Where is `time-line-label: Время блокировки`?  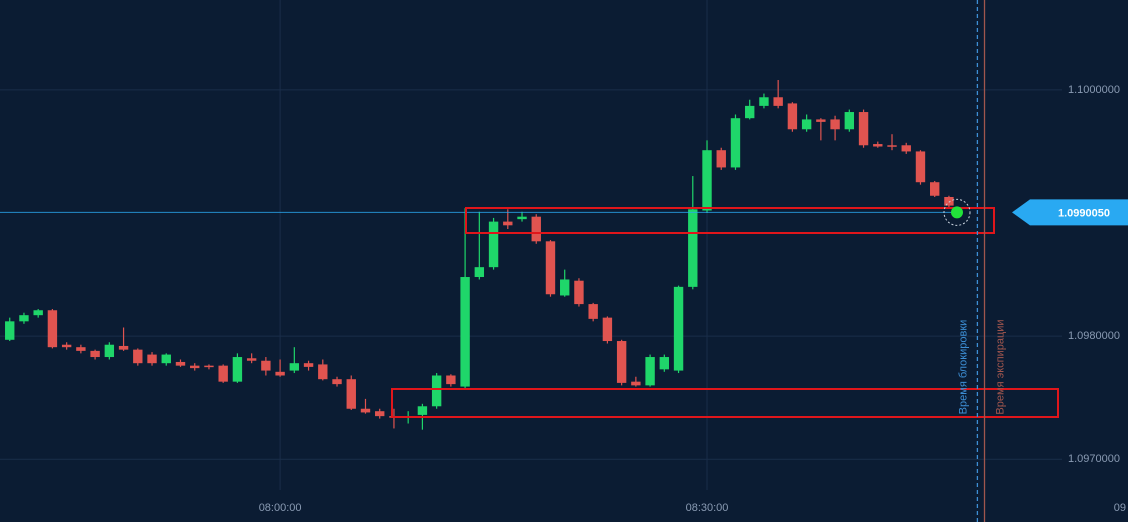
time-line-label: Время блокировки is located at coordinates (963, 367).